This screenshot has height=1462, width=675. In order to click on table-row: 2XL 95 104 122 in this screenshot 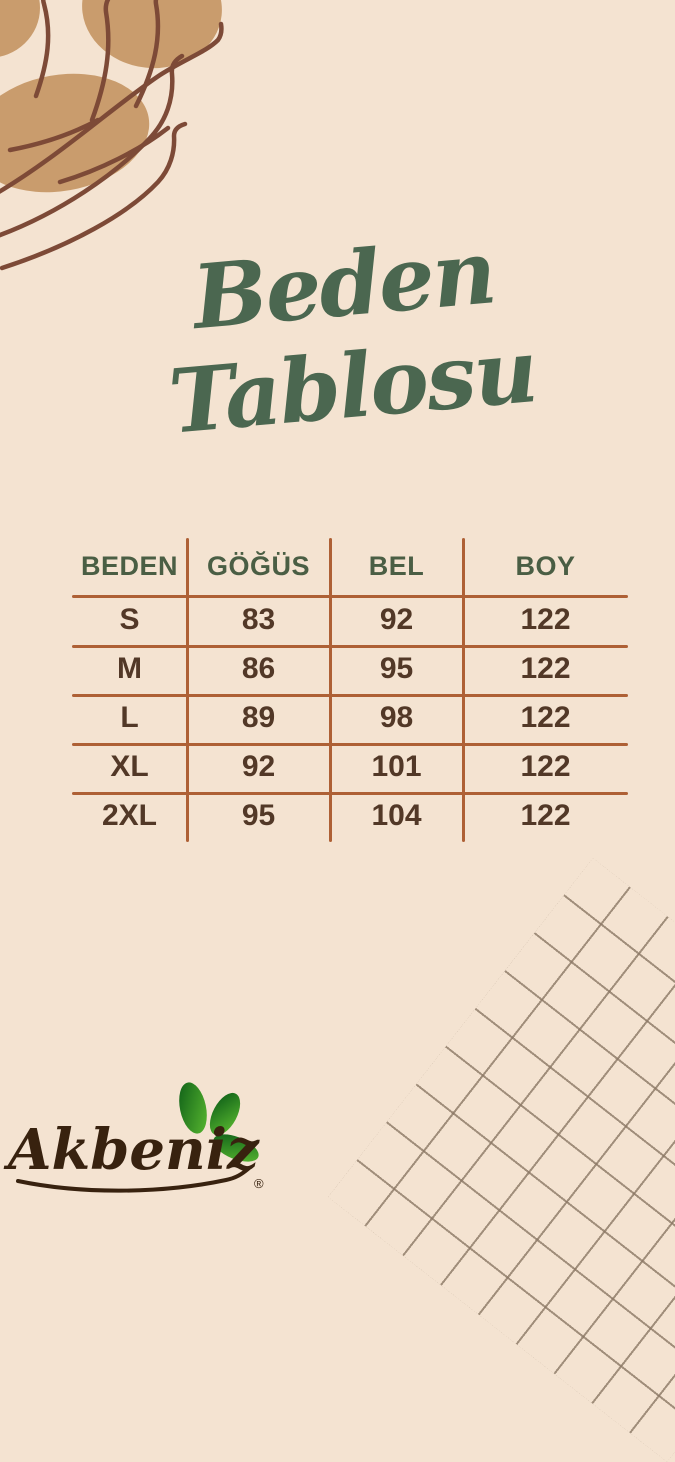, I will do `click(350, 815)`.